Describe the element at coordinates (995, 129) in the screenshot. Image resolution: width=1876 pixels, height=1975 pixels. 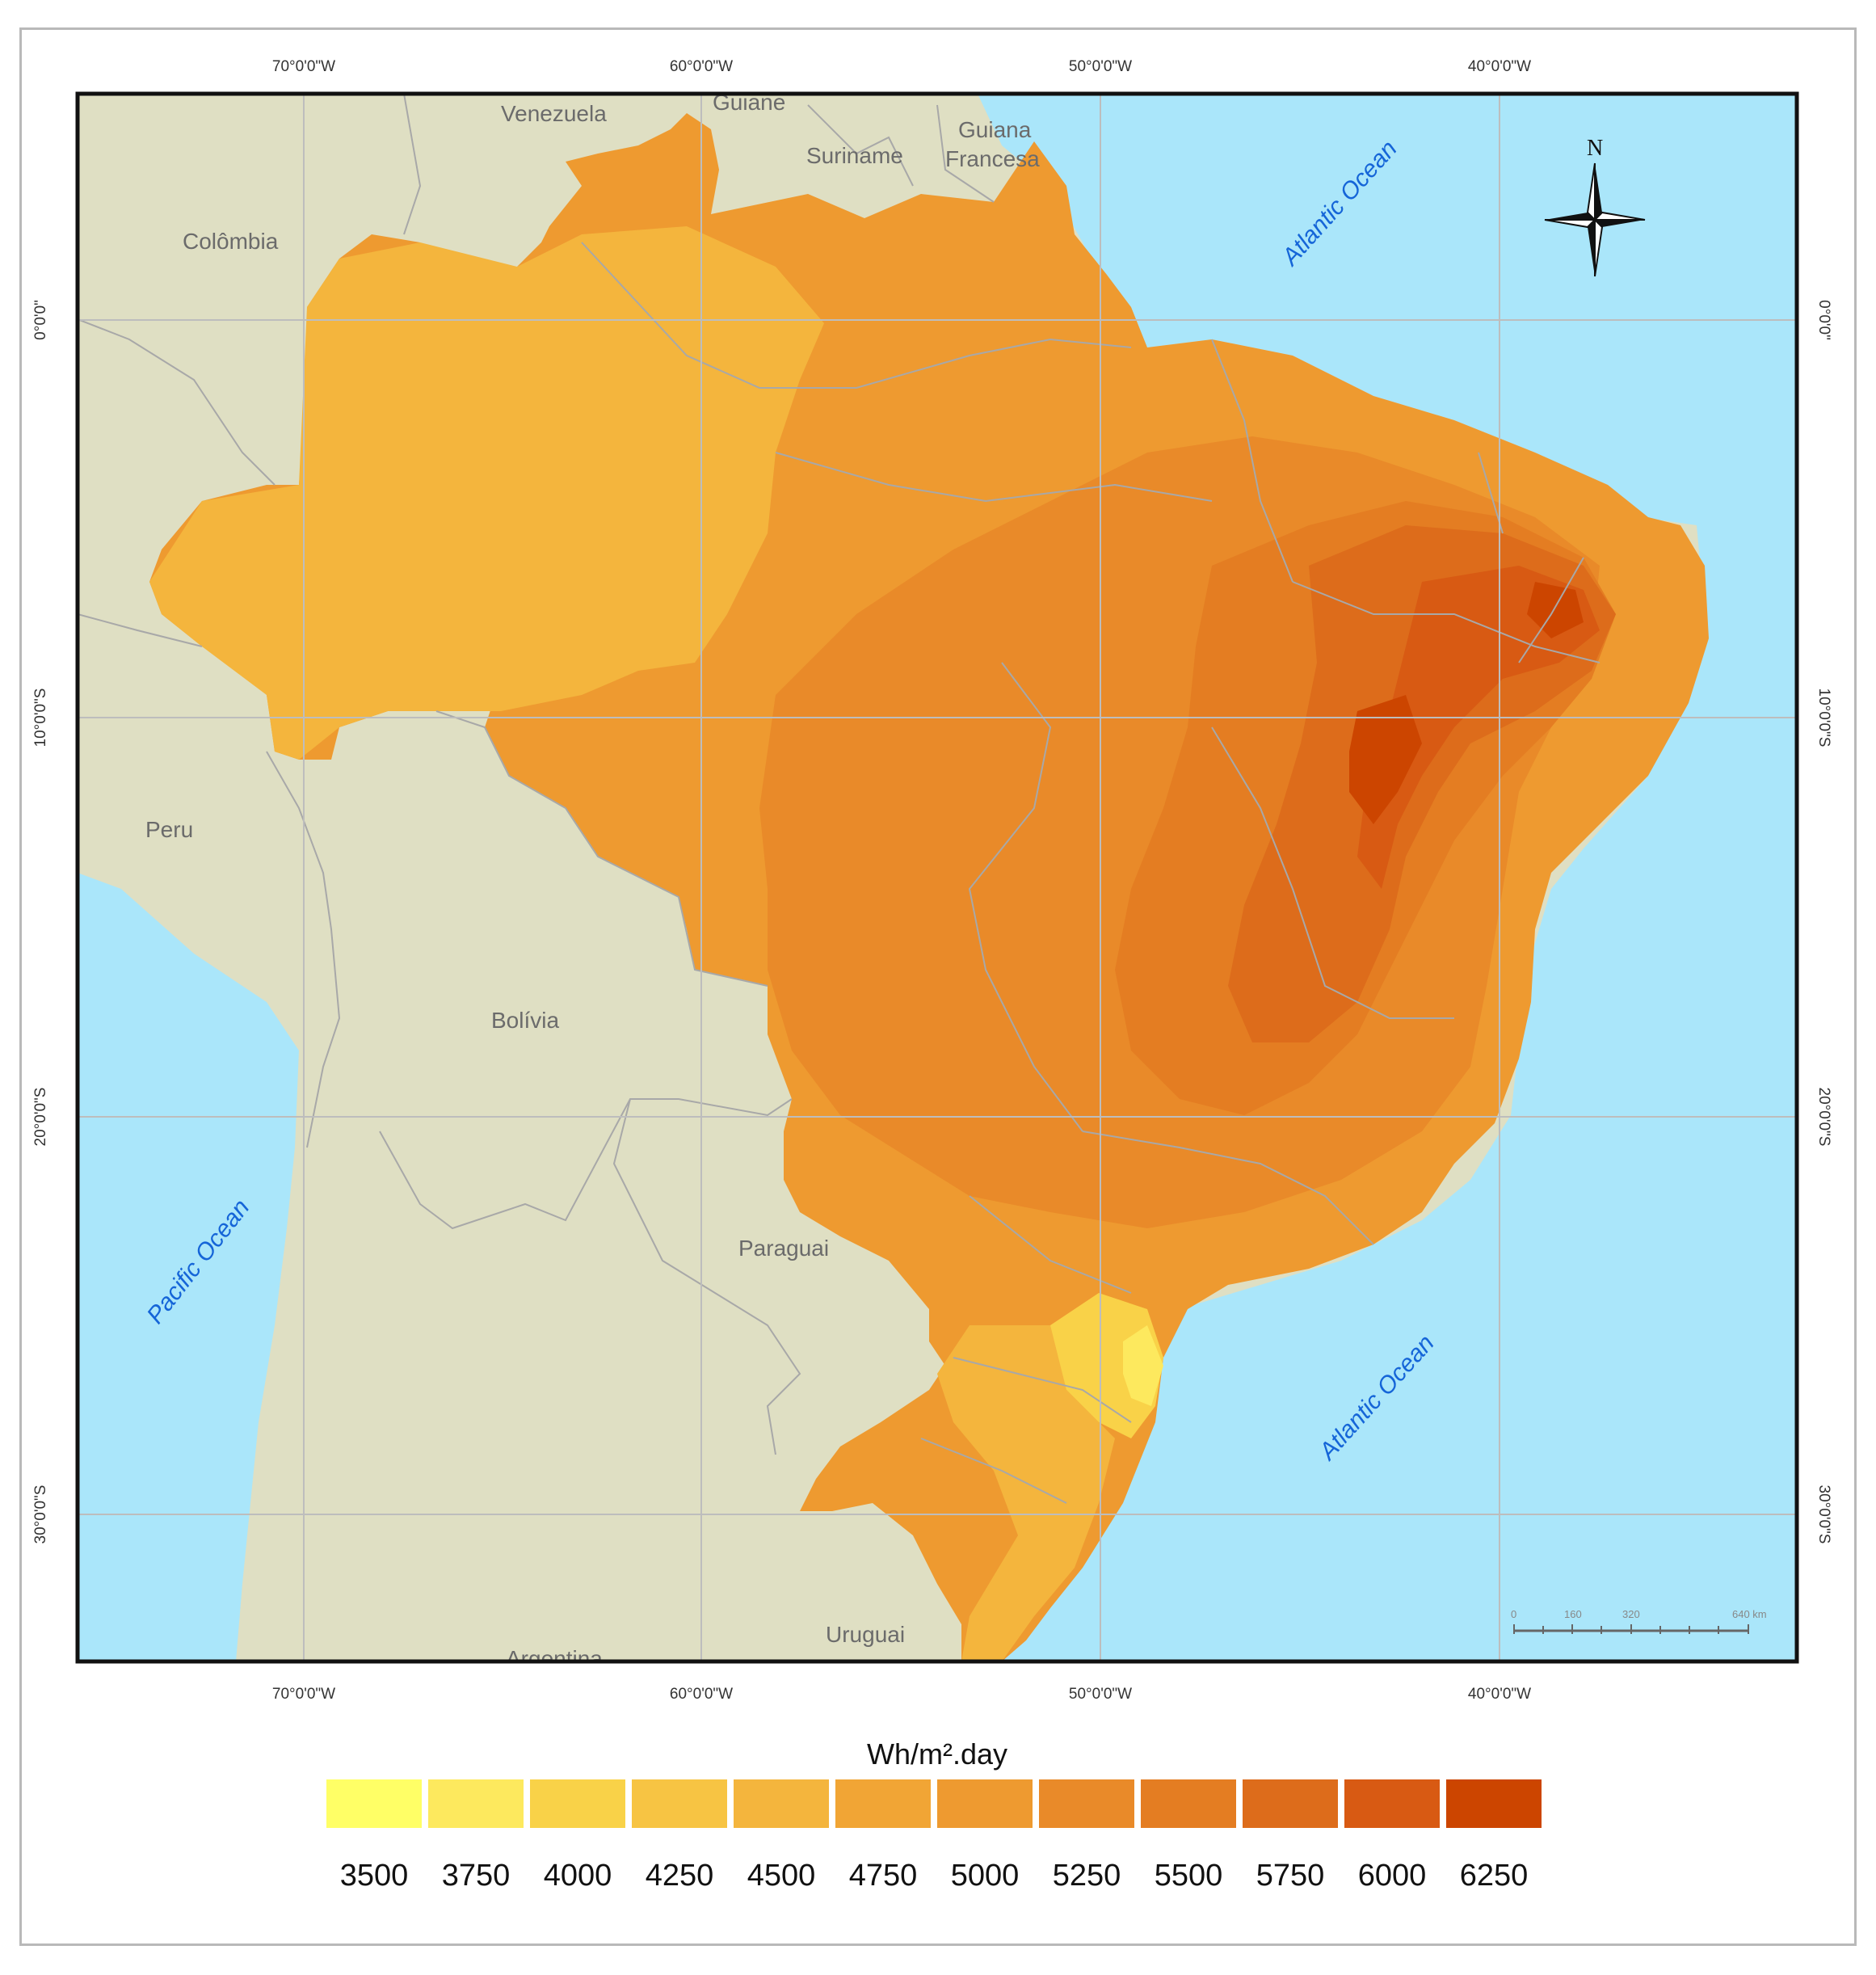
I see `country-label-guiana: Guiana` at that location.